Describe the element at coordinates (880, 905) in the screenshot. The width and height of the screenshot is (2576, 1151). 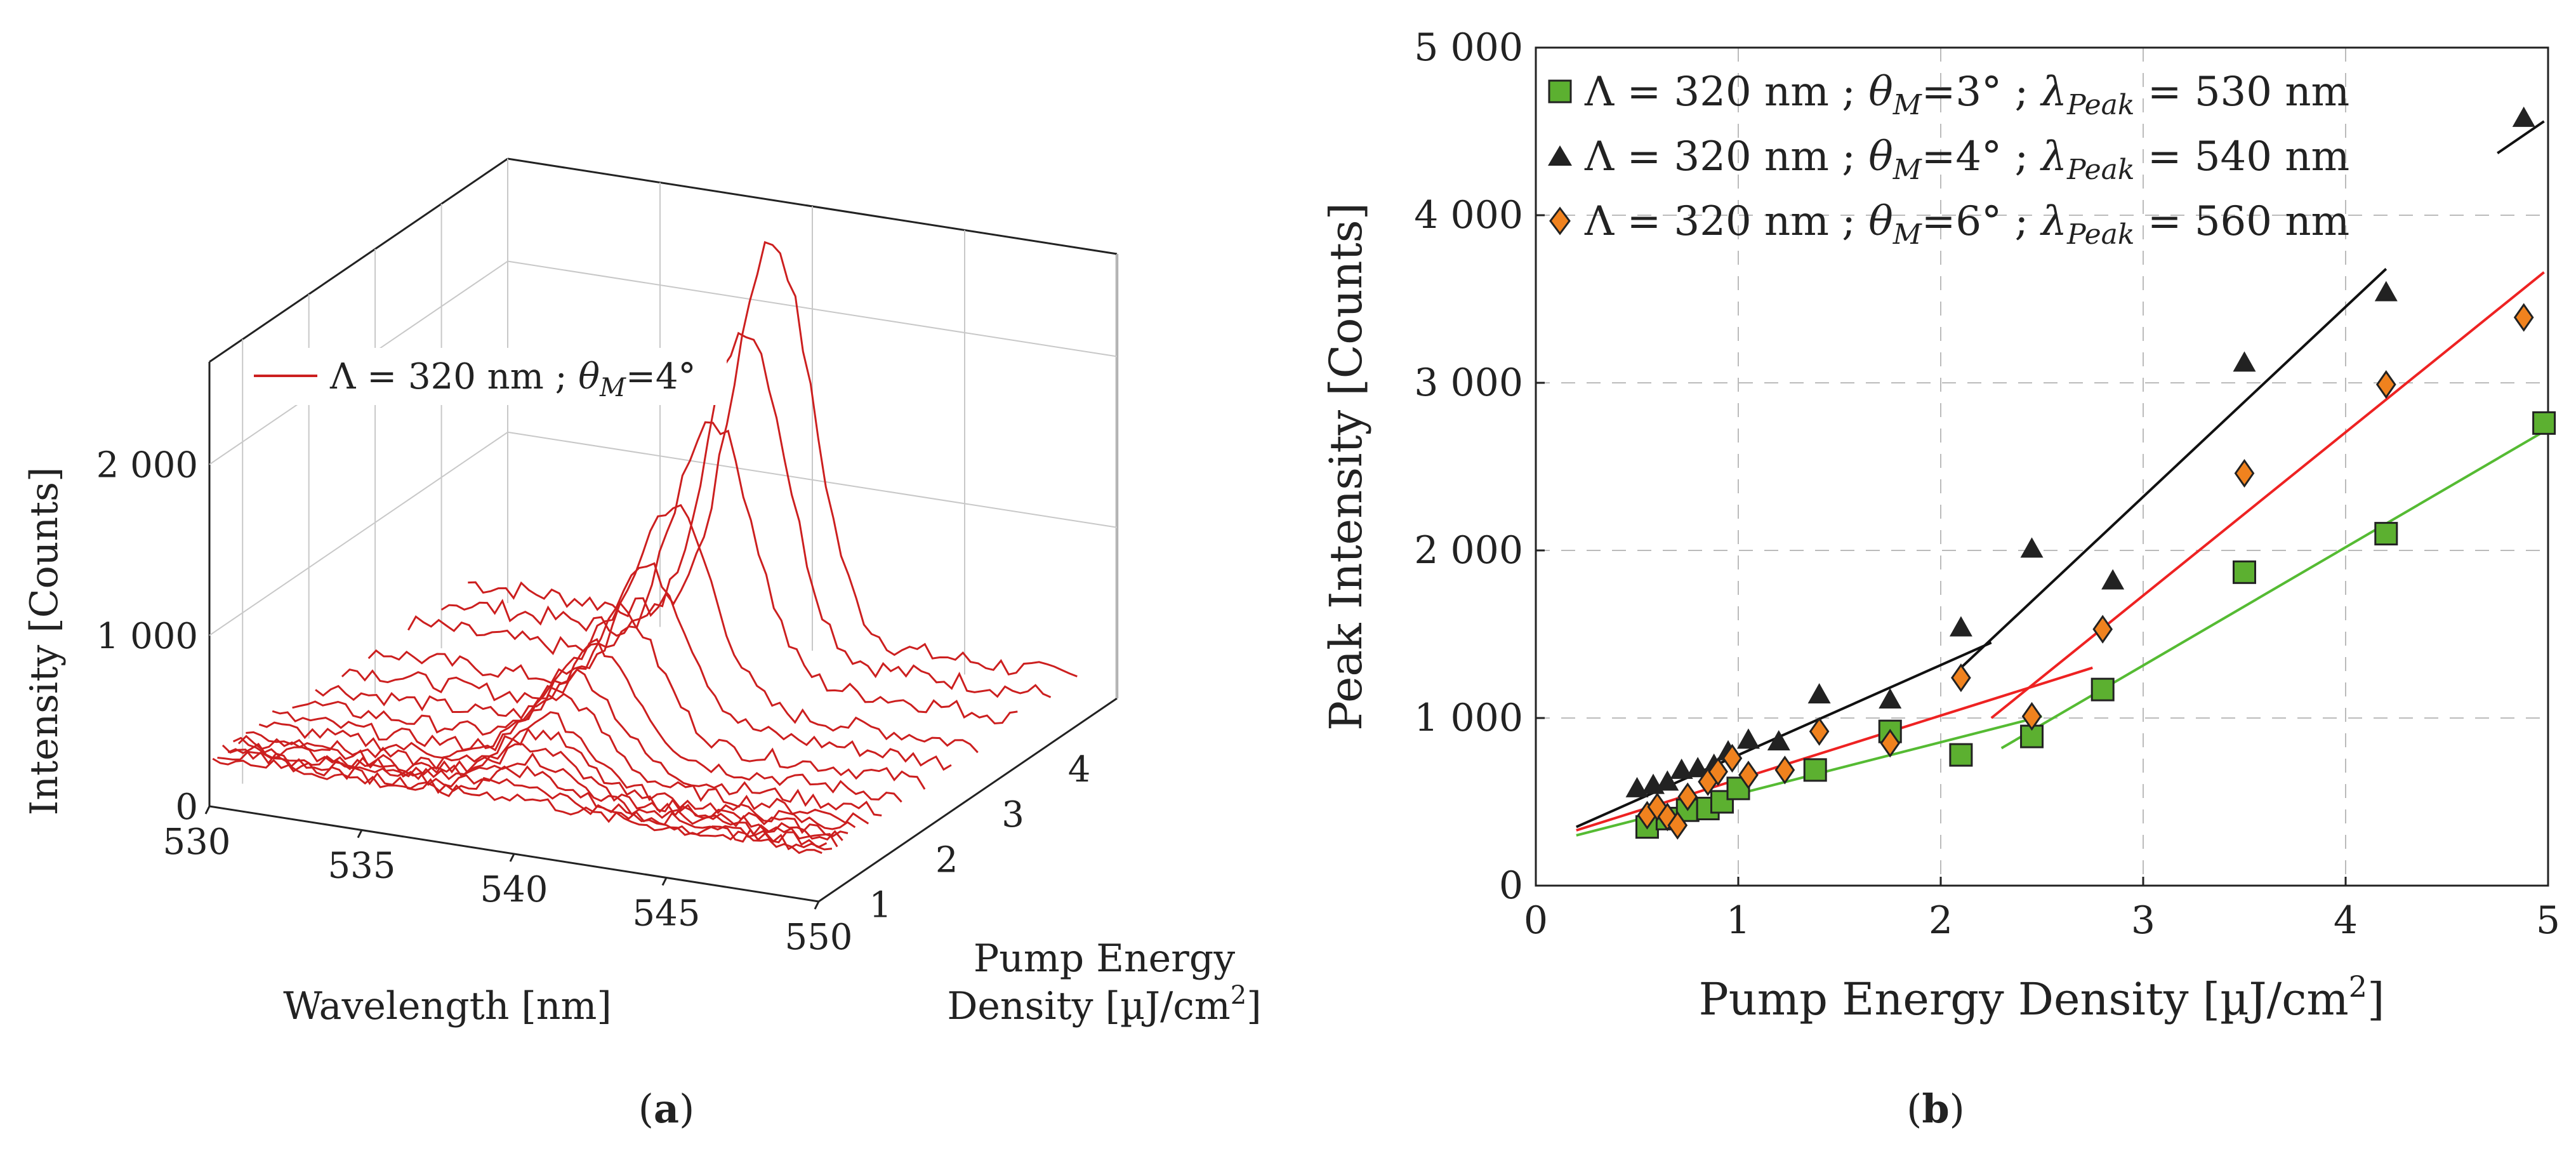
I see `a-y-tick-label-1: 1` at that location.